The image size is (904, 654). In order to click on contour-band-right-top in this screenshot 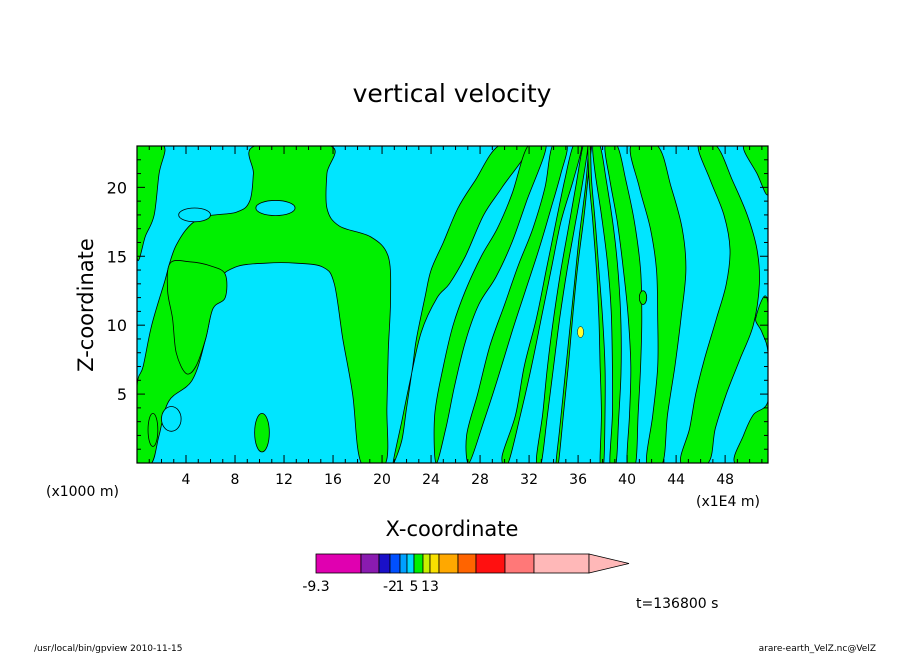, I will do `click(755, 171)`.